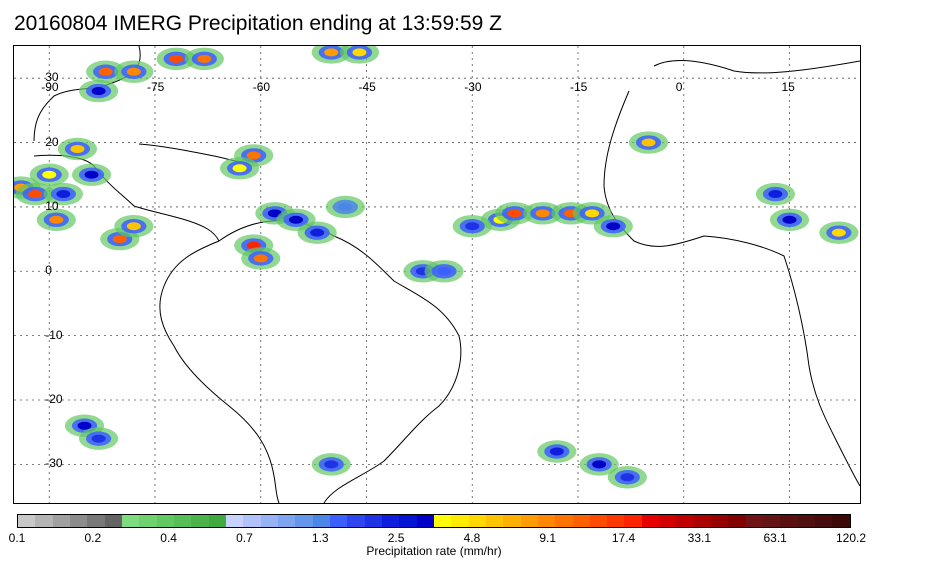 The image size is (944, 571). What do you see at coordinates (244, 538) in the screenshot?
I see `colorbar-tick-label: 0.7` at bounding box center [244, 538].